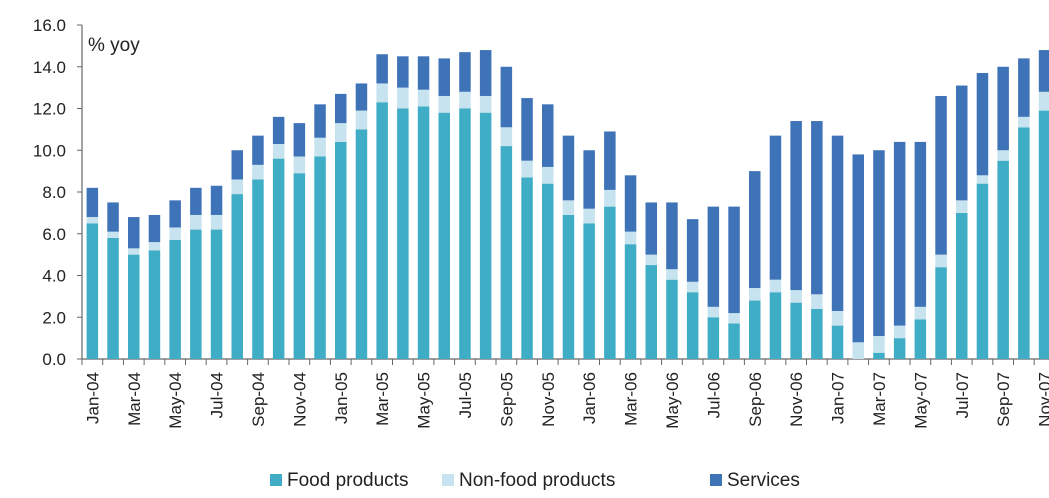 This screenshot has width=1049, height=498. What do you see at coordinates (54, 359) in the screenshot?
I see `y-tick-label: 0.0` at bounding box center [54, 359].